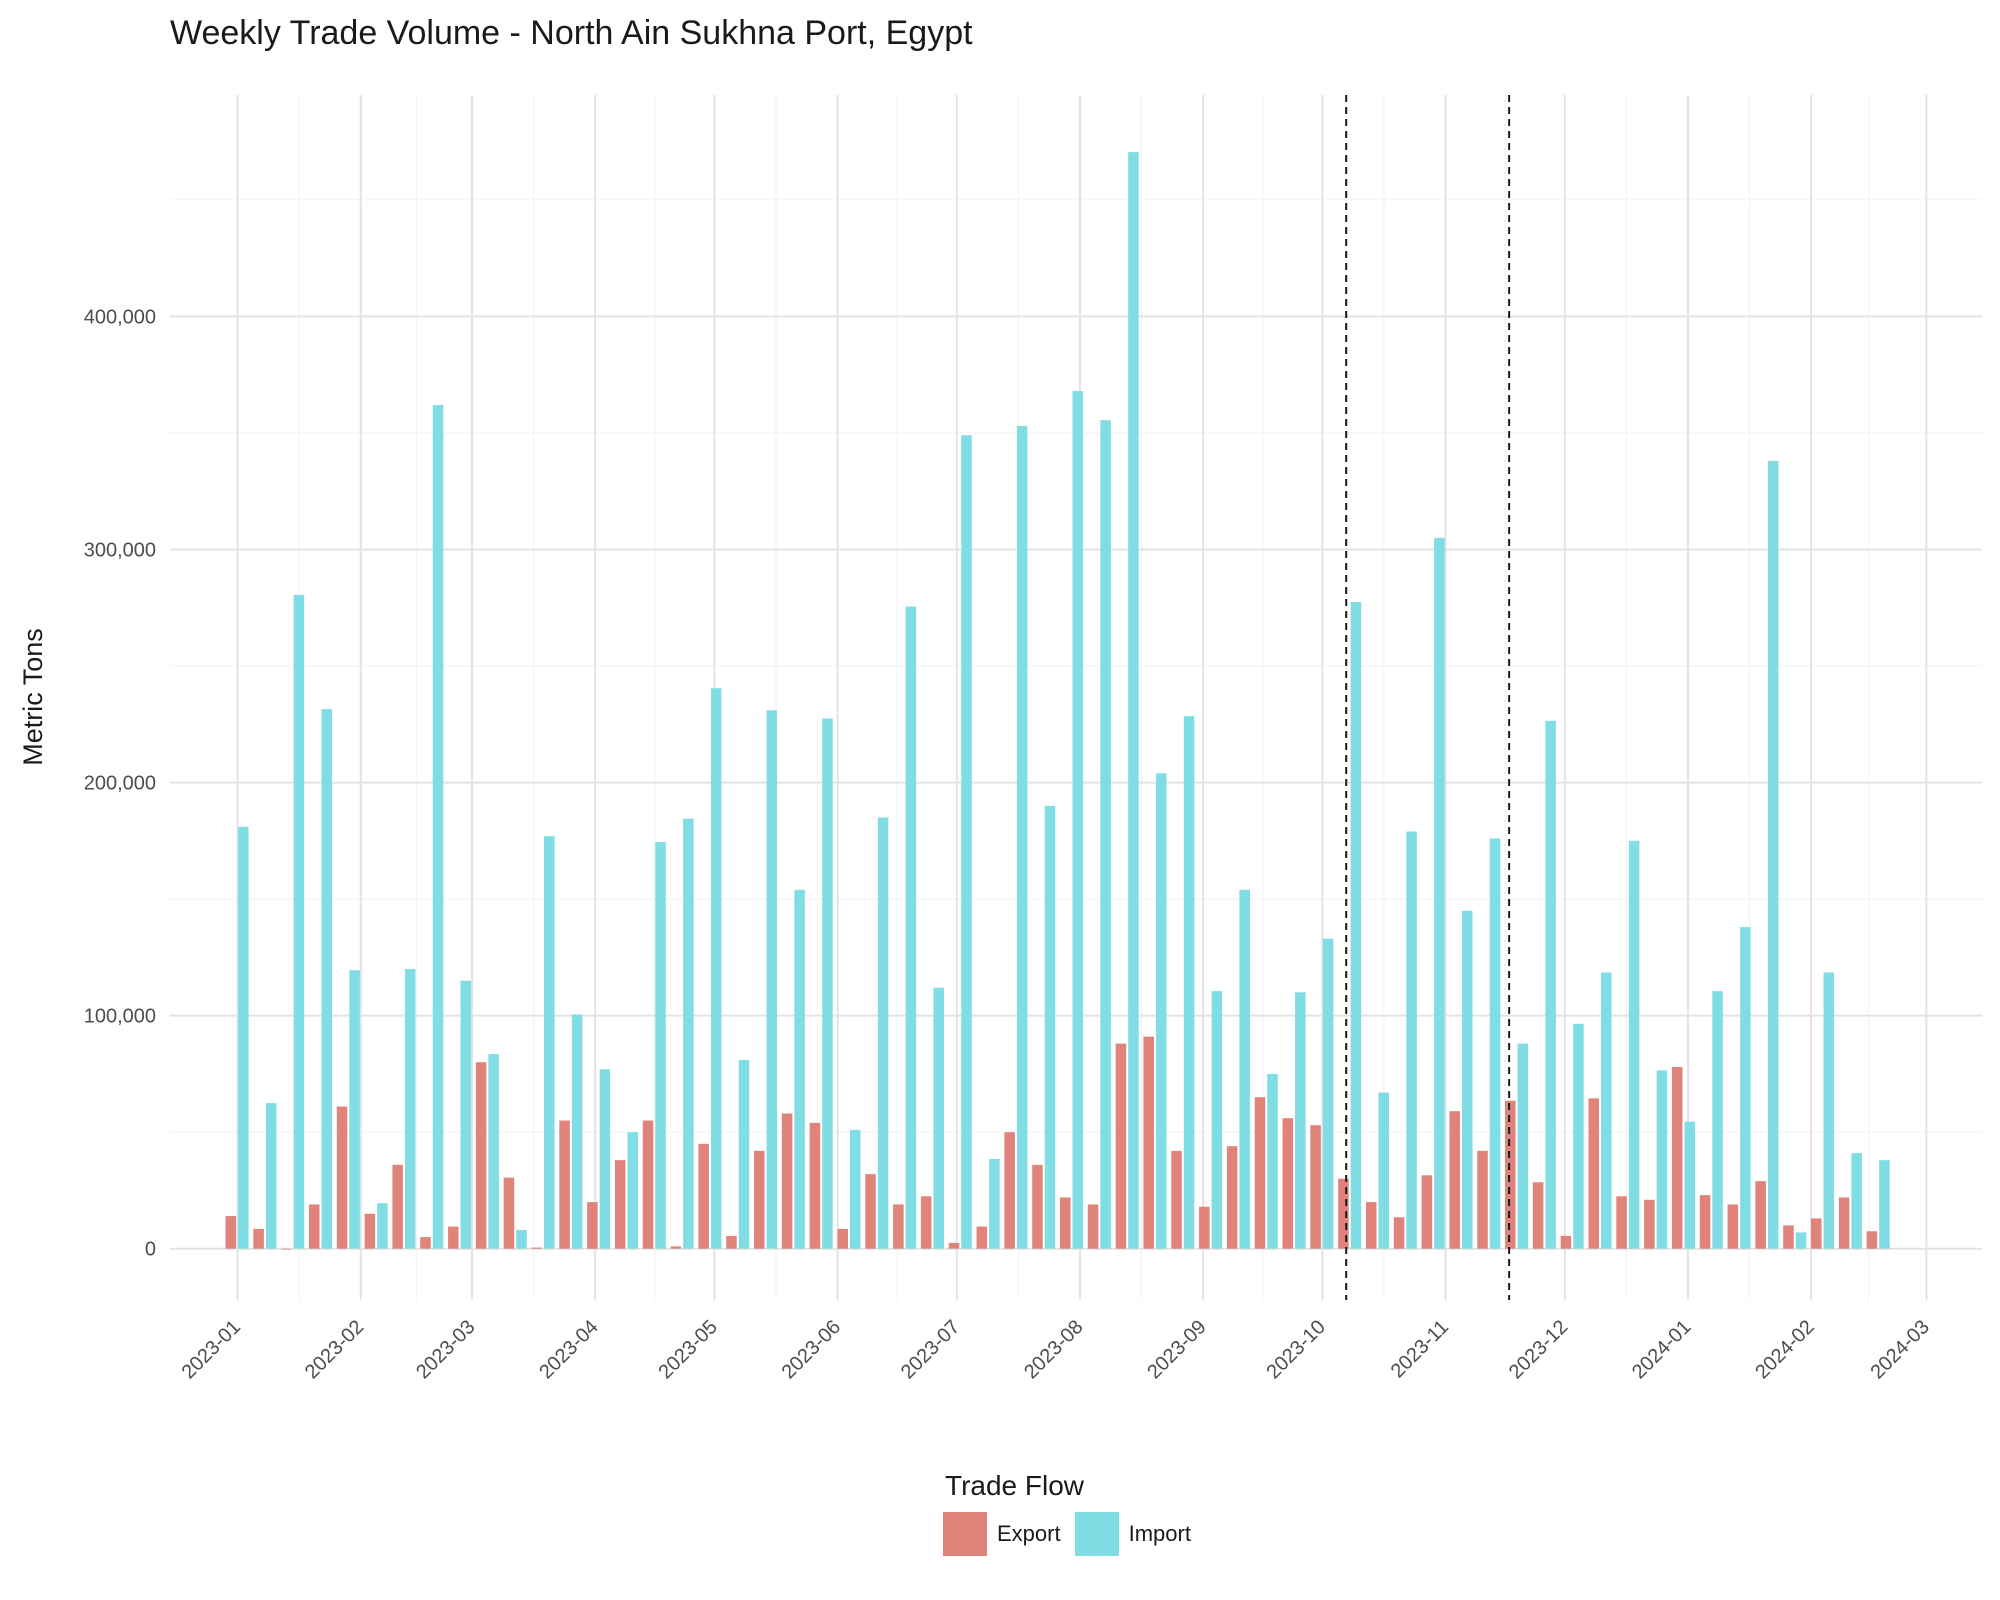 The height and width of the screenshot is (1600, 2000). What do you see at coordinates (1029, 1533) in the screenshot?
I see `legend-label-export: Export` at bounding box center [1029, 1533].